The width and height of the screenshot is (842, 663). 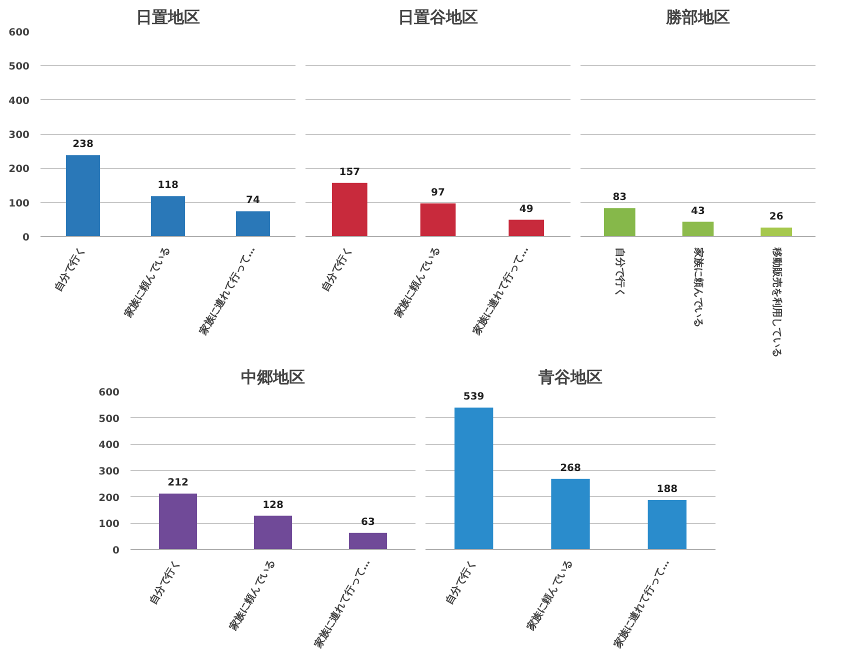 What do you see at coordinates (570, 377) in the screenshot?
I see `chart-title: 青谷地区` at bounding box center [570, 377].